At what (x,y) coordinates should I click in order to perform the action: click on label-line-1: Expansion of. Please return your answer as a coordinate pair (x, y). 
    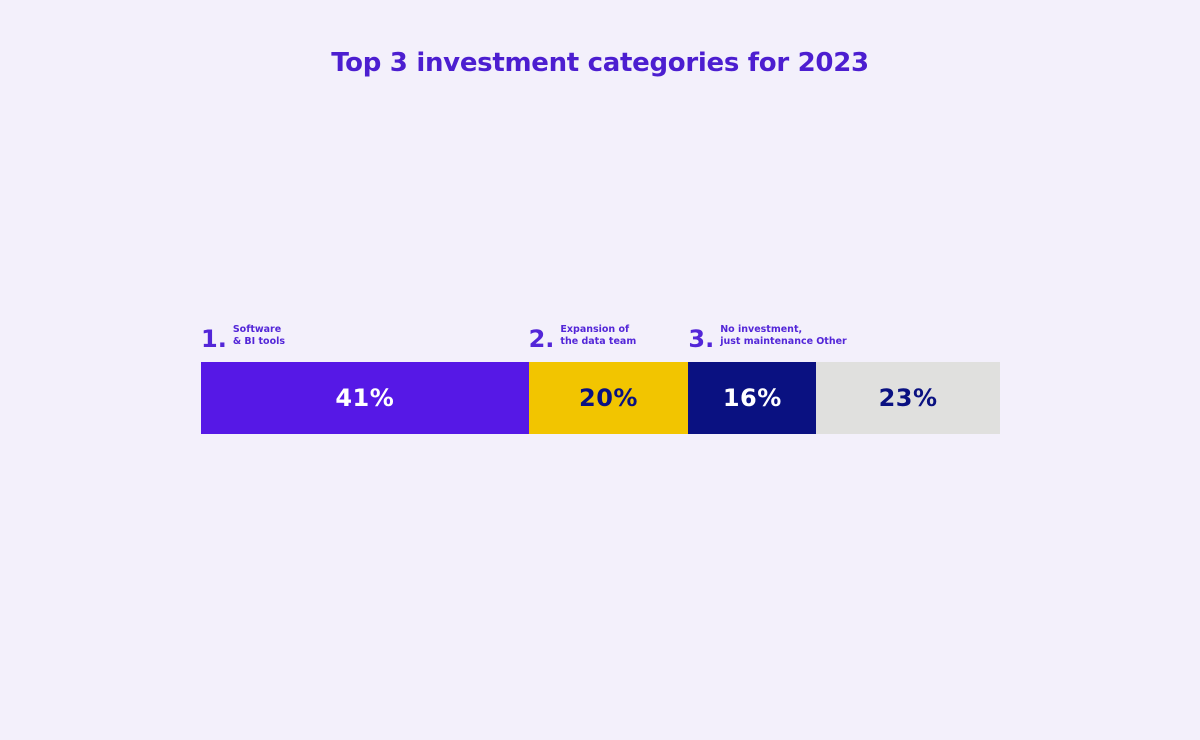
    Looking at the image, I should click on (595, 329).